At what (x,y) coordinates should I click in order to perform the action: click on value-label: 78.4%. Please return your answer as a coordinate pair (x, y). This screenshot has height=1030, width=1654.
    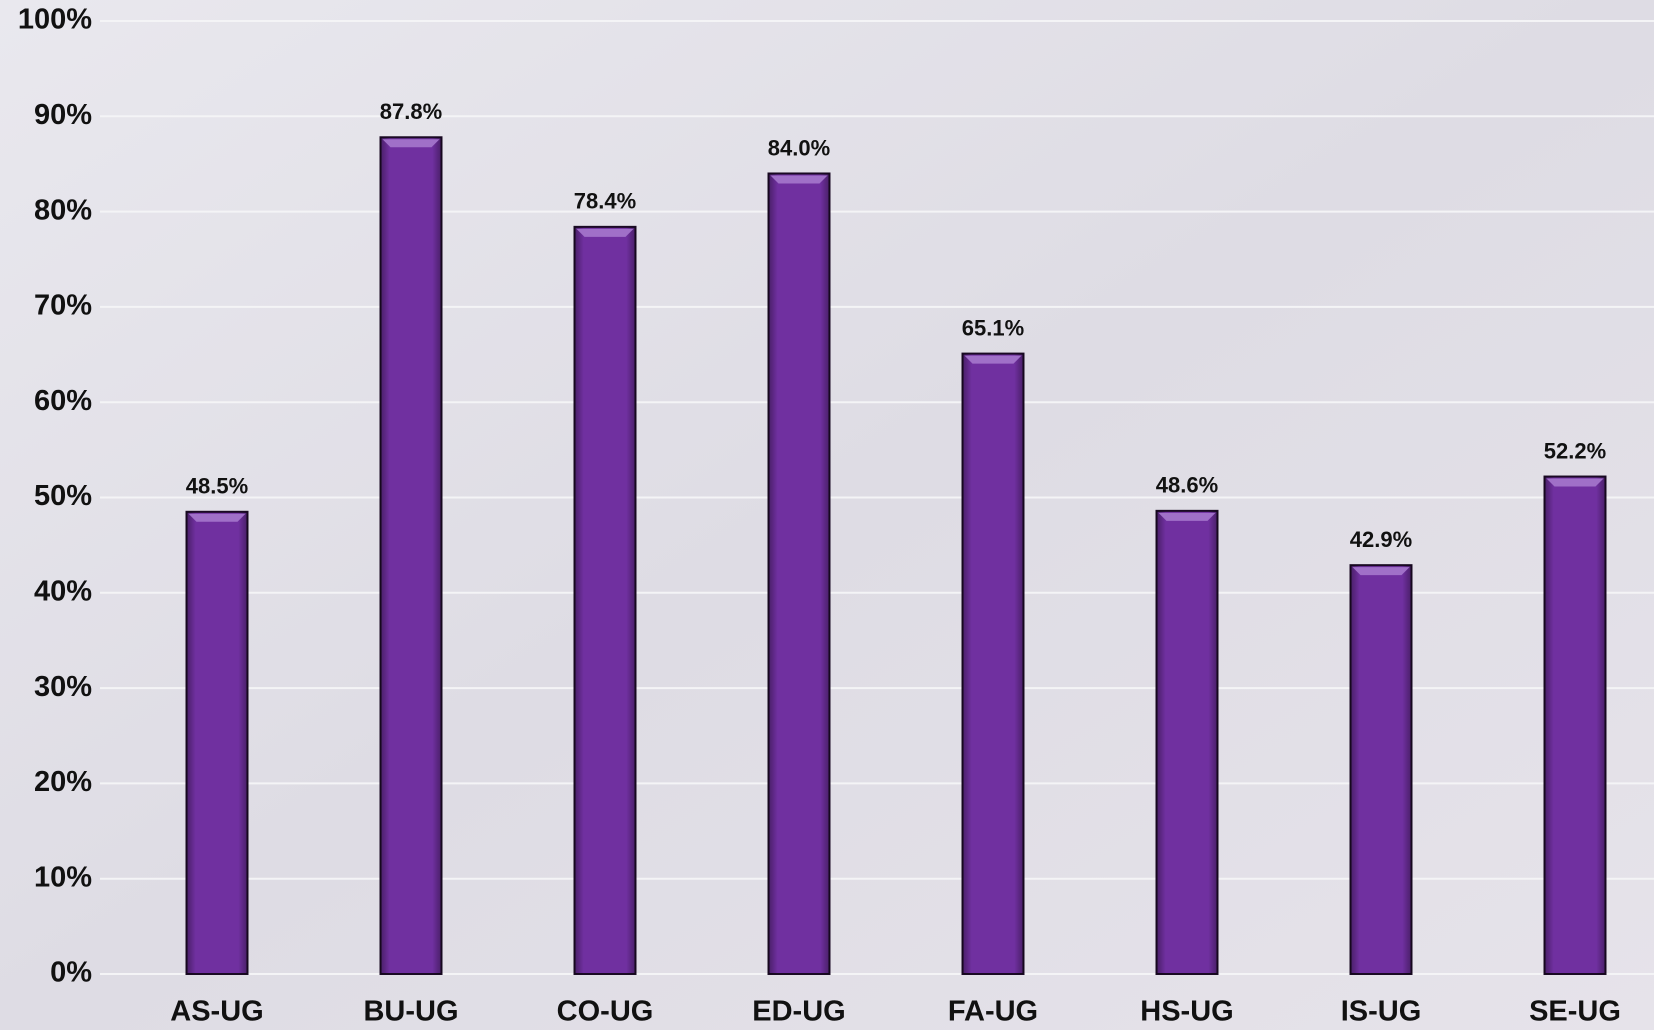
    Looking at the image, I should click on (605, 201).